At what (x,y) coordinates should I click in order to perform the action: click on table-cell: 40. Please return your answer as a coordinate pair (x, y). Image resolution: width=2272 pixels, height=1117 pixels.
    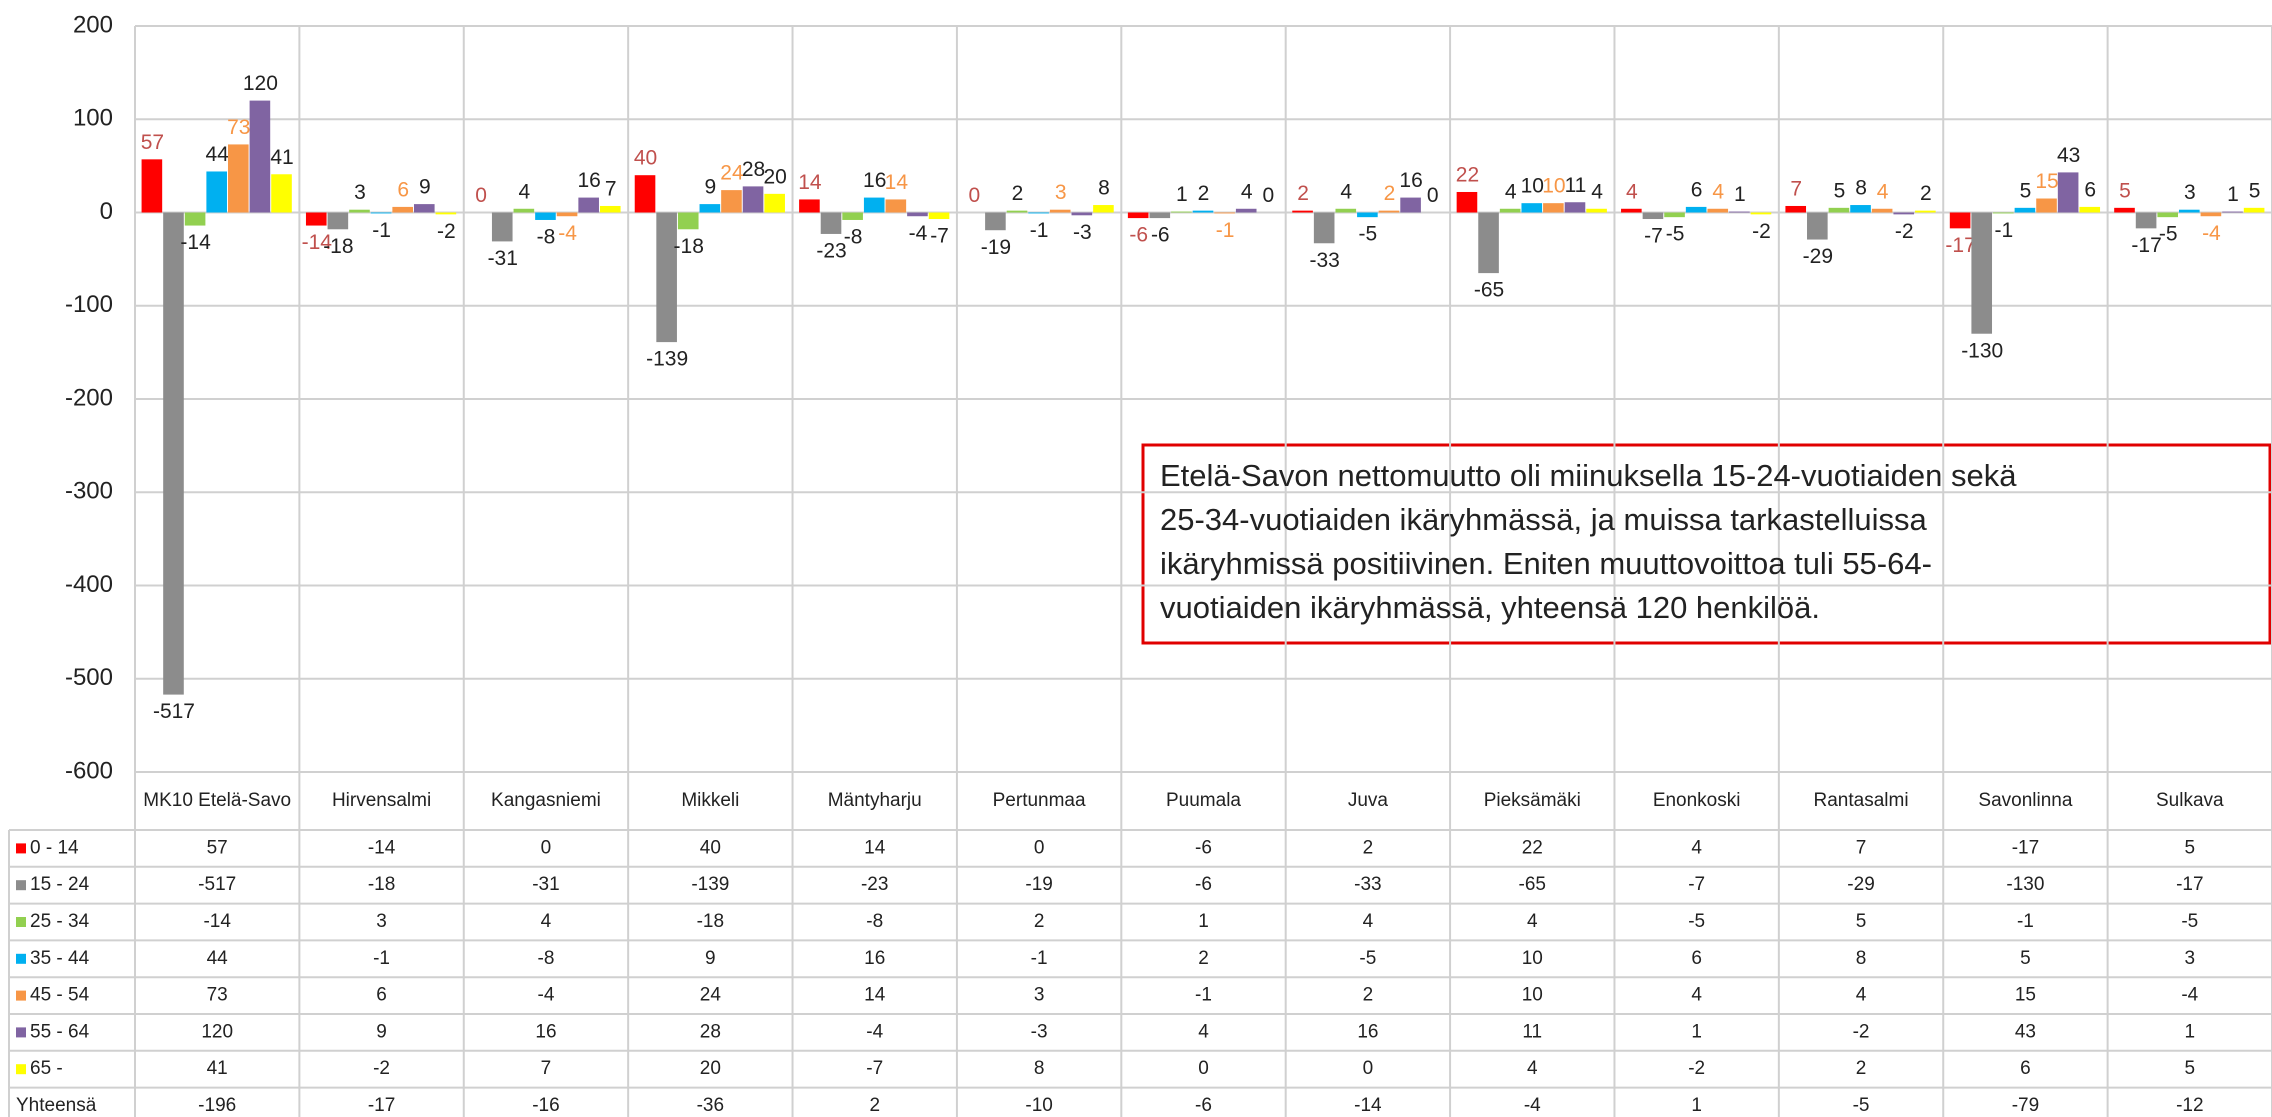
    Looking at the image, I should click on (710, 847).